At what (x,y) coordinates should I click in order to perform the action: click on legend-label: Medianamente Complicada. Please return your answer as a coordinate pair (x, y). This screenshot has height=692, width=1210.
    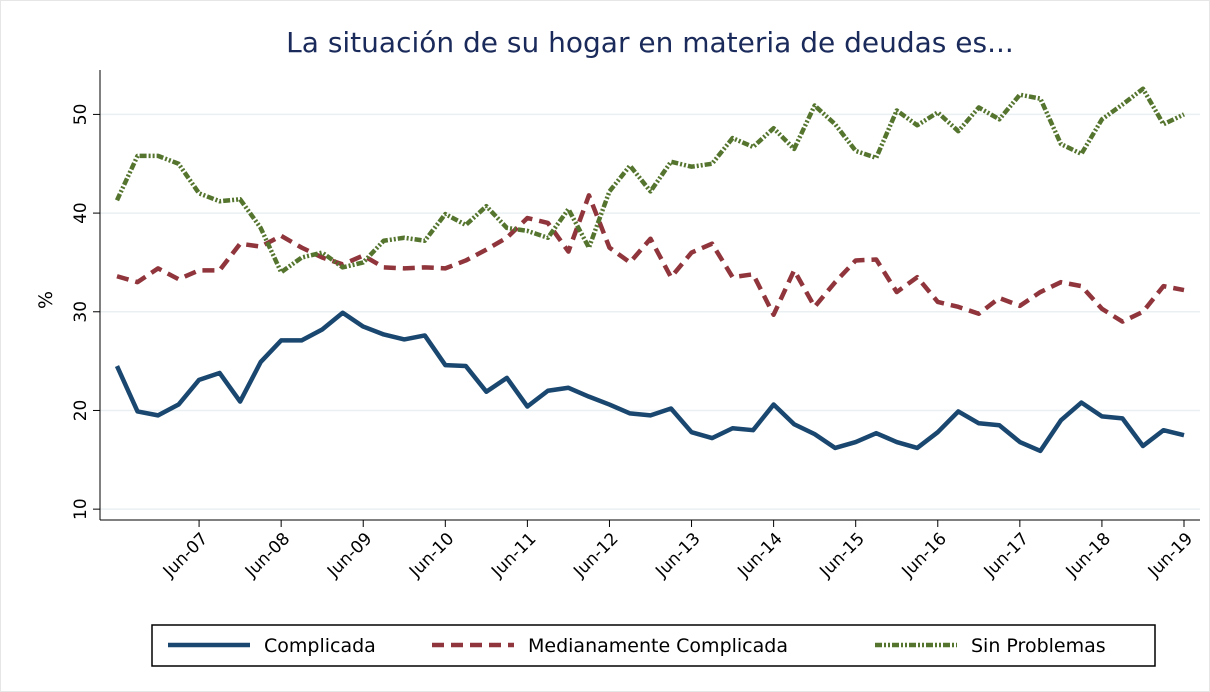
    Looking at the image, I should click on (658, 646).